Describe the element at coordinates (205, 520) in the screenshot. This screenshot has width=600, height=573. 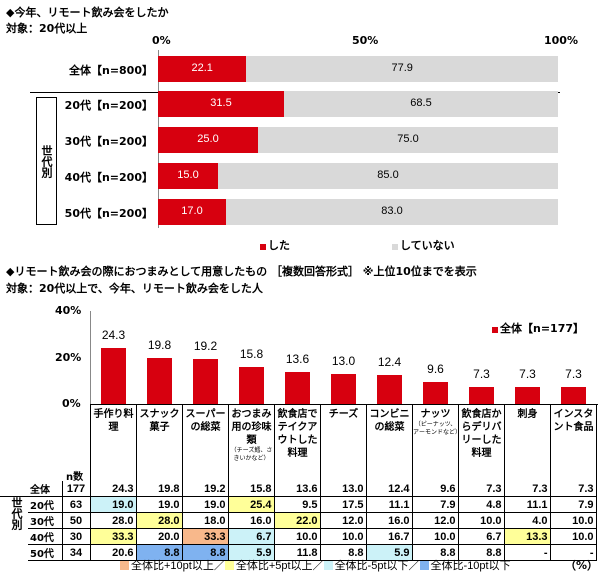
I see `table-cell: 18.0` at that location.